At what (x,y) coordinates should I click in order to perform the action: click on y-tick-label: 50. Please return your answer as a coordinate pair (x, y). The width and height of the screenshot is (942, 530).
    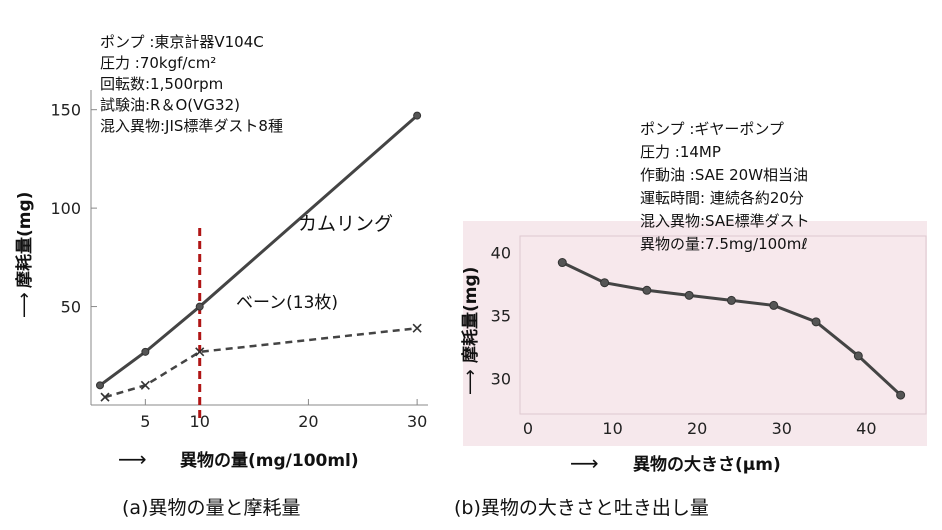
    Looking at the image, I should click on (71, 307).